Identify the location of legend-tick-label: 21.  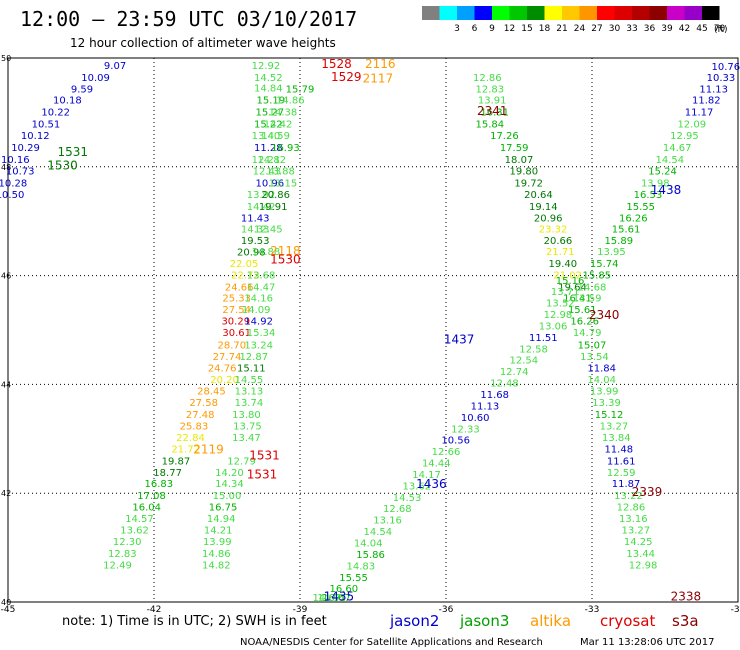
(561, 29).